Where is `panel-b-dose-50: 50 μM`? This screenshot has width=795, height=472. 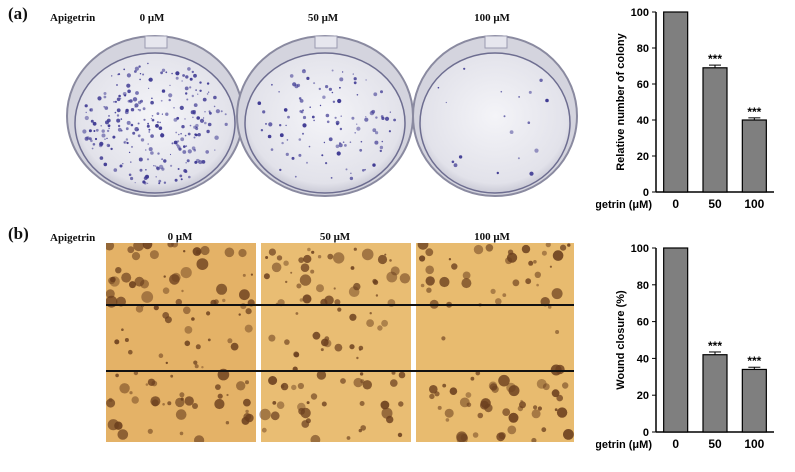 panel-b-dose-50: 50 μM is located at coordinates (335, 237).